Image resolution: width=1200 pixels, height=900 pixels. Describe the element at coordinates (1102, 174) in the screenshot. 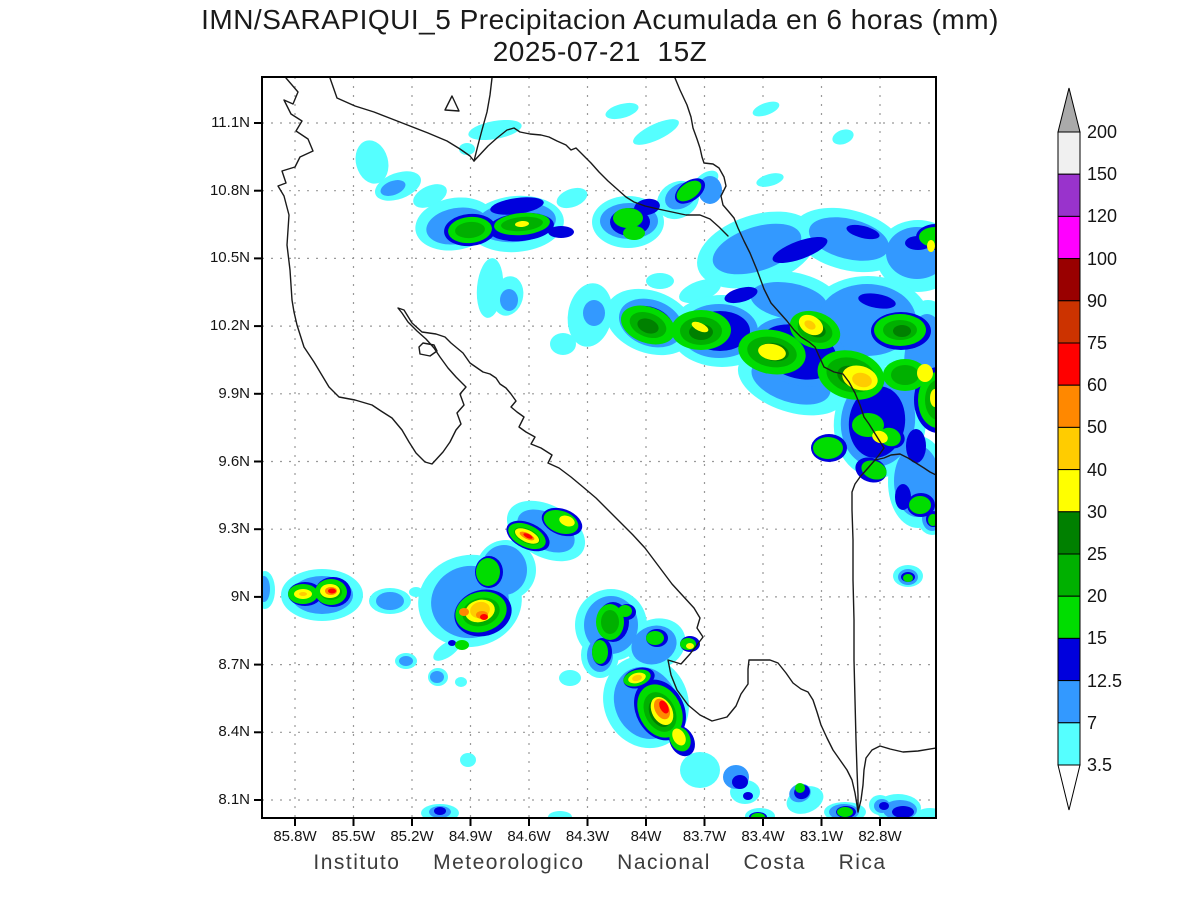

I see `colorbar-tick-label: 150` at that location.